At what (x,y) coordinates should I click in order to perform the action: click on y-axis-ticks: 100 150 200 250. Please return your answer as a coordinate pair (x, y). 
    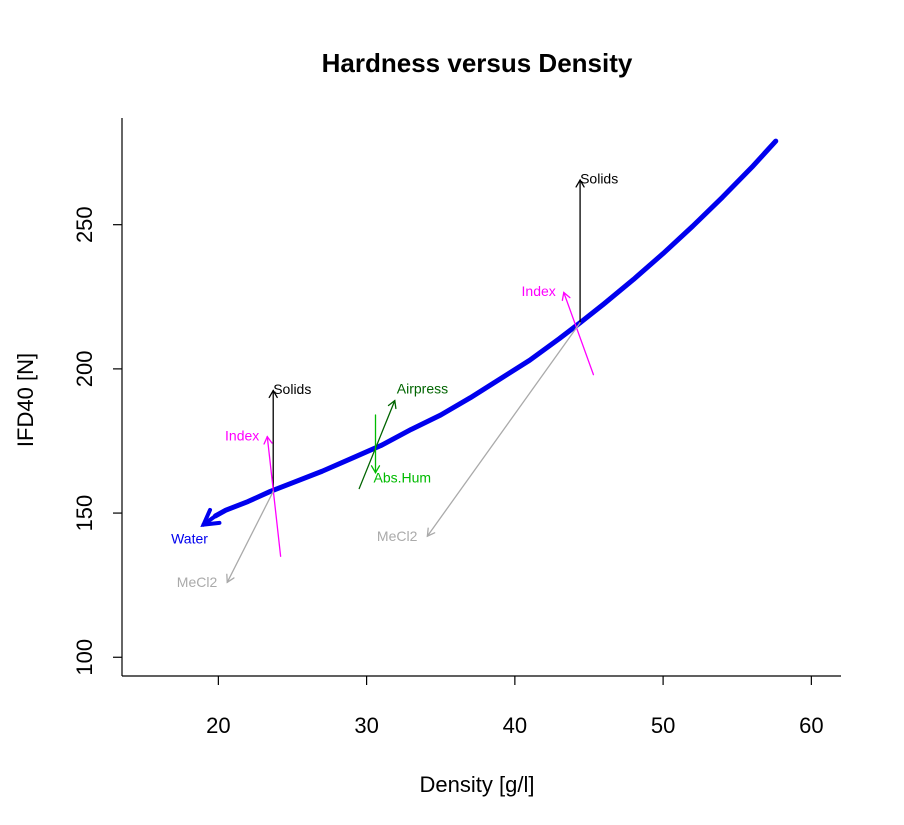
    Looking at the image, I should click on (97, 441).